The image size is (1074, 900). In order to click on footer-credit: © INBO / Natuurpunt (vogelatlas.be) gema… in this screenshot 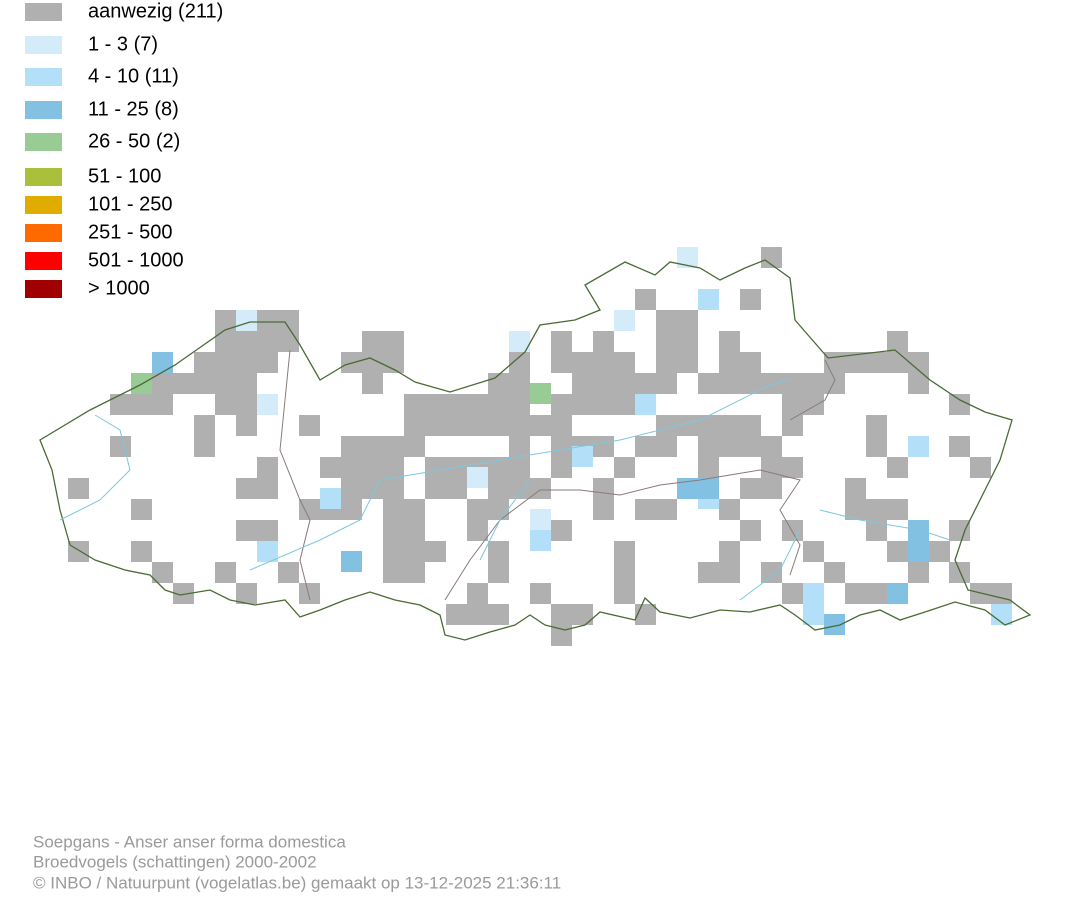, I will do `click(297, 882)`.